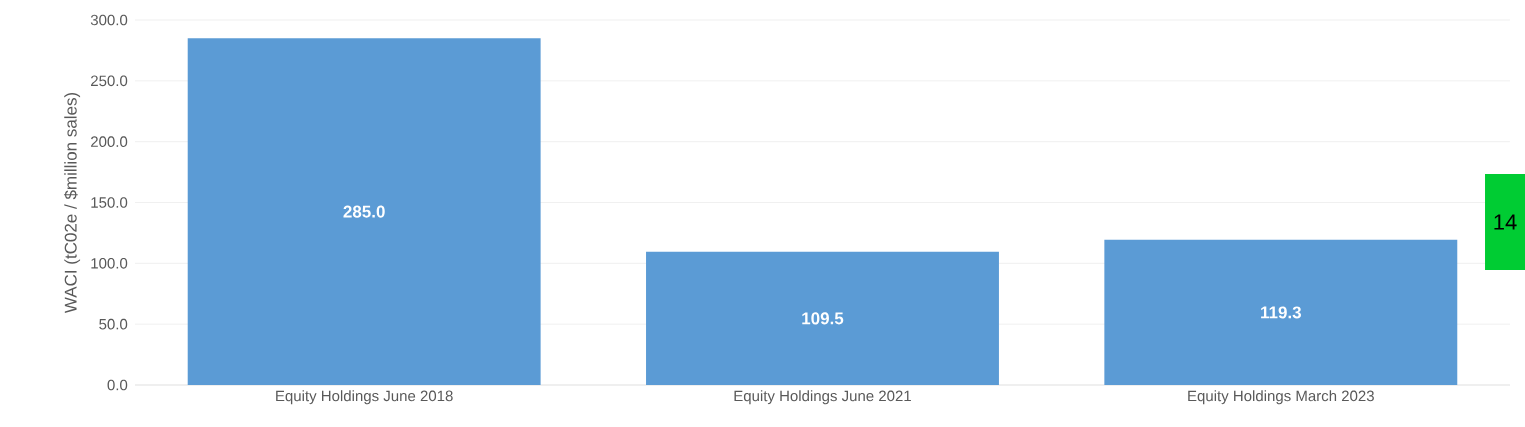 Image resolution: width=1525 pixels, height=427 pixels. What do you see at coordinates (113, 324) in the screenshot?
I see `y-tick-label: 50.0` at bounding box center [113, 324].